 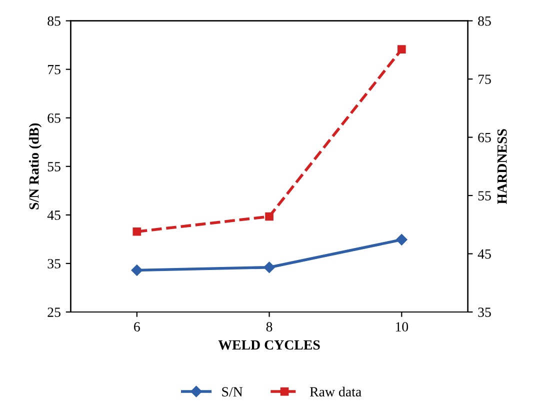 What do you see at coordinates (502, 166) in the screenshot?
I see `y2-axis-title: HARDNESS` at bounding box center [502, 166].